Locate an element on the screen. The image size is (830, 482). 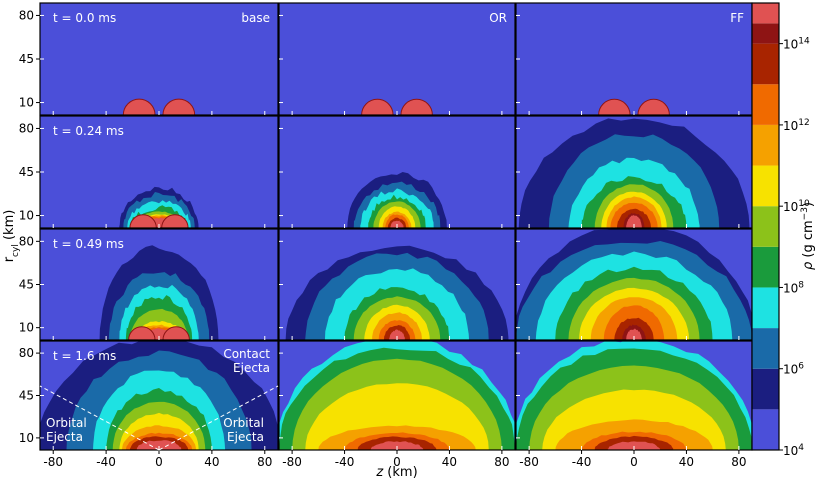
orbital-ejecta-right-label: Ejecta is located at coordinates (245, 437).